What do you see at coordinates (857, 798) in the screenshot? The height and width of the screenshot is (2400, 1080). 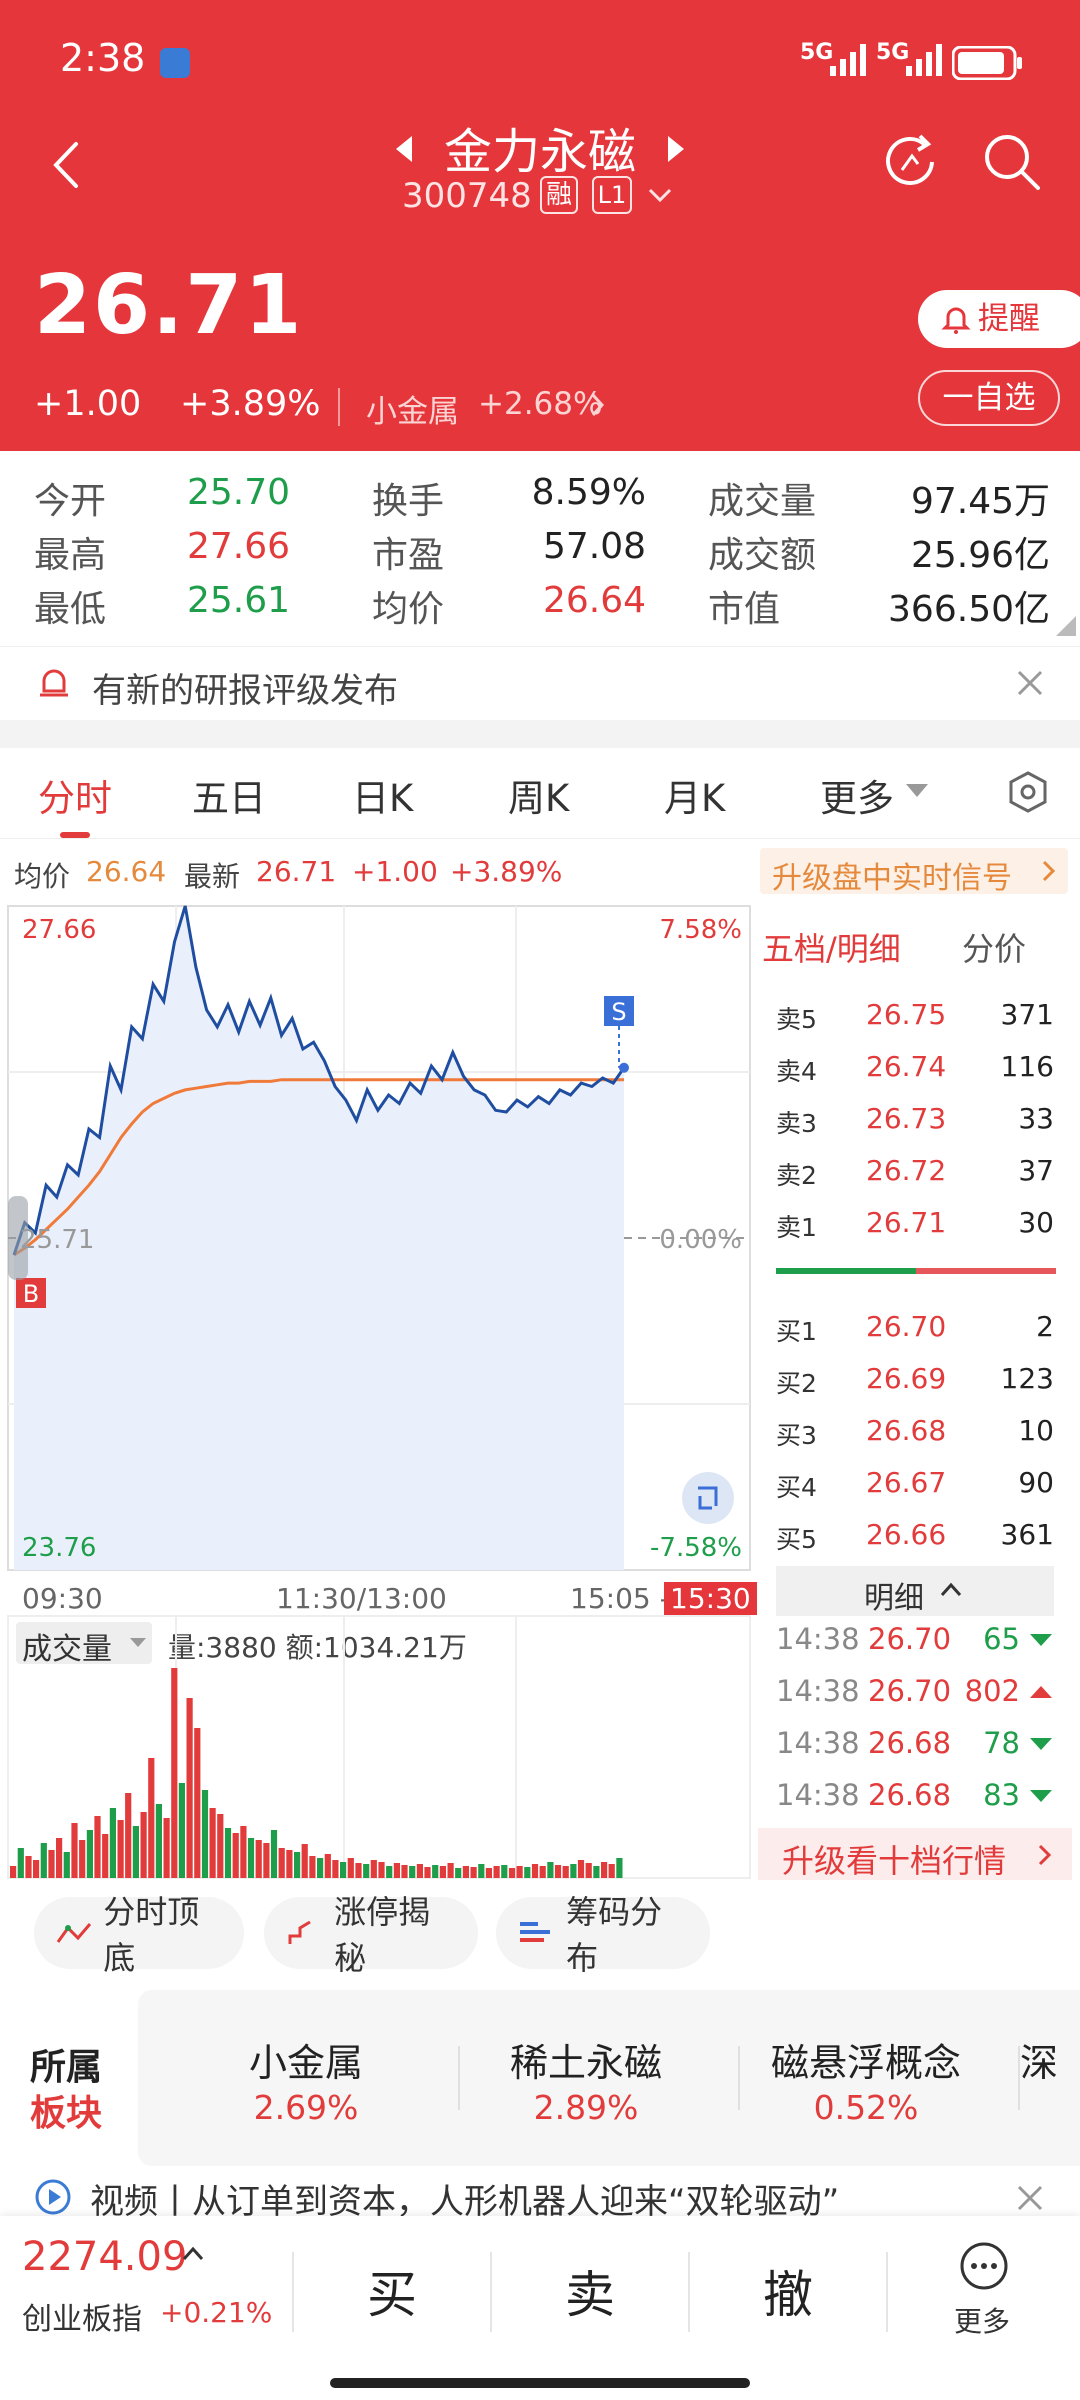 I see `tab-5: 更多` at bounding box center [857, 798].